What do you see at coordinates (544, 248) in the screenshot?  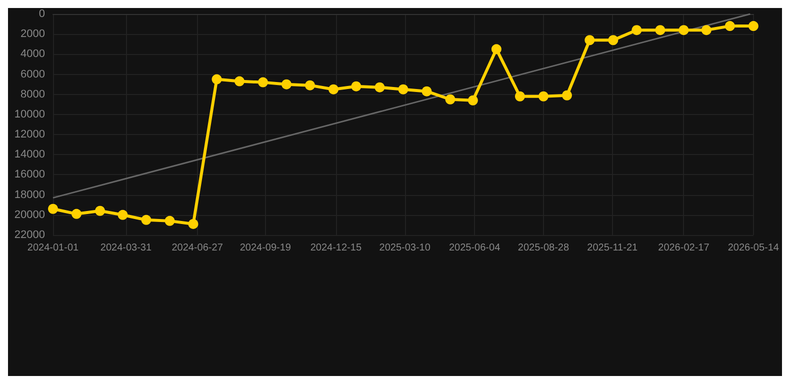 I see `x-tick-label: 2025-08-28` at bounding box center [544, 248].